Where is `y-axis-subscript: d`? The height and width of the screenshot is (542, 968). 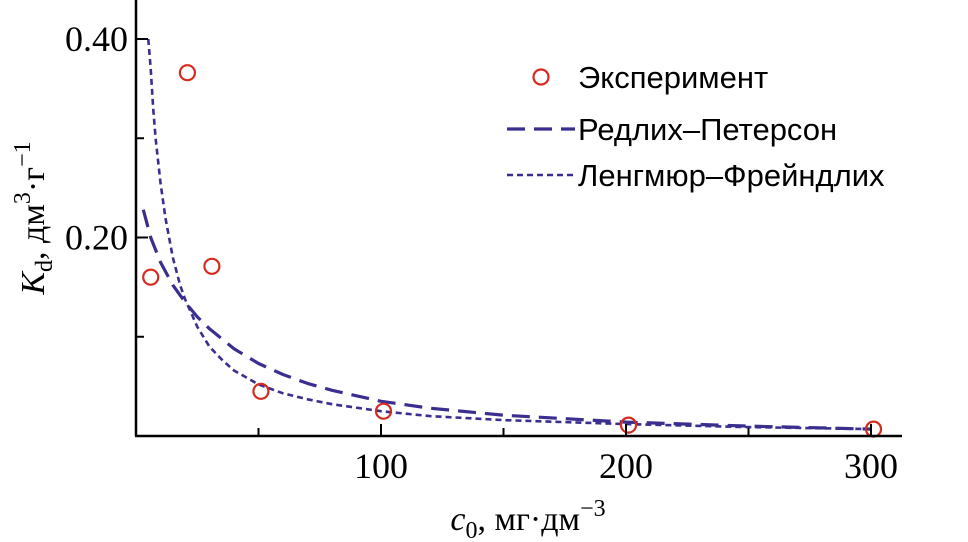
y-axis-subscript: d is located at coordinates (45, 266).